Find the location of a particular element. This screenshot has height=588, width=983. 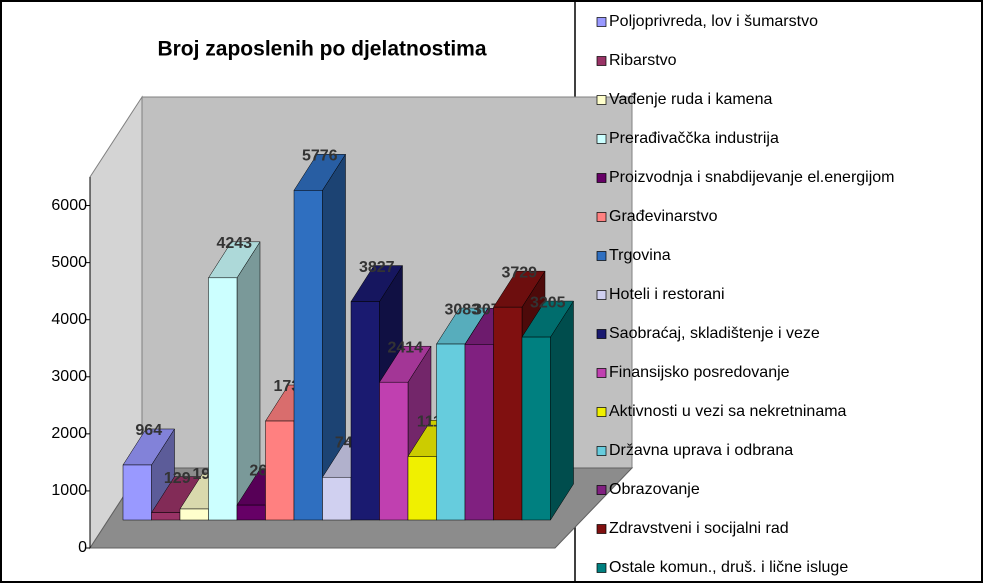

y-tick-label: 4000 is located at coordinates (69, 319).